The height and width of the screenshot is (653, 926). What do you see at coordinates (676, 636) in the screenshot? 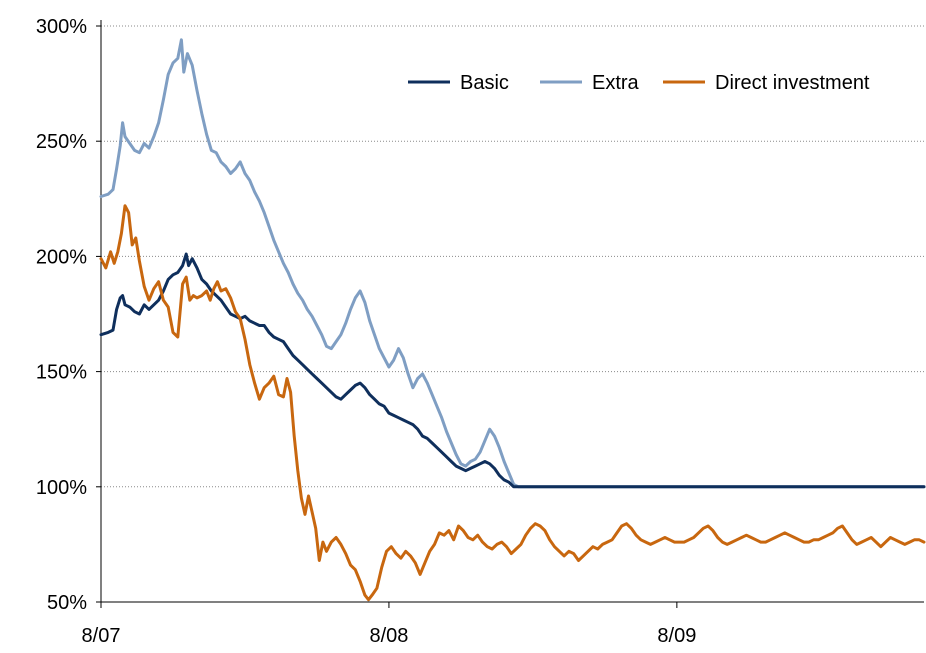
I see `x-tick-label: 8/09` at bounding box center [676, 636].